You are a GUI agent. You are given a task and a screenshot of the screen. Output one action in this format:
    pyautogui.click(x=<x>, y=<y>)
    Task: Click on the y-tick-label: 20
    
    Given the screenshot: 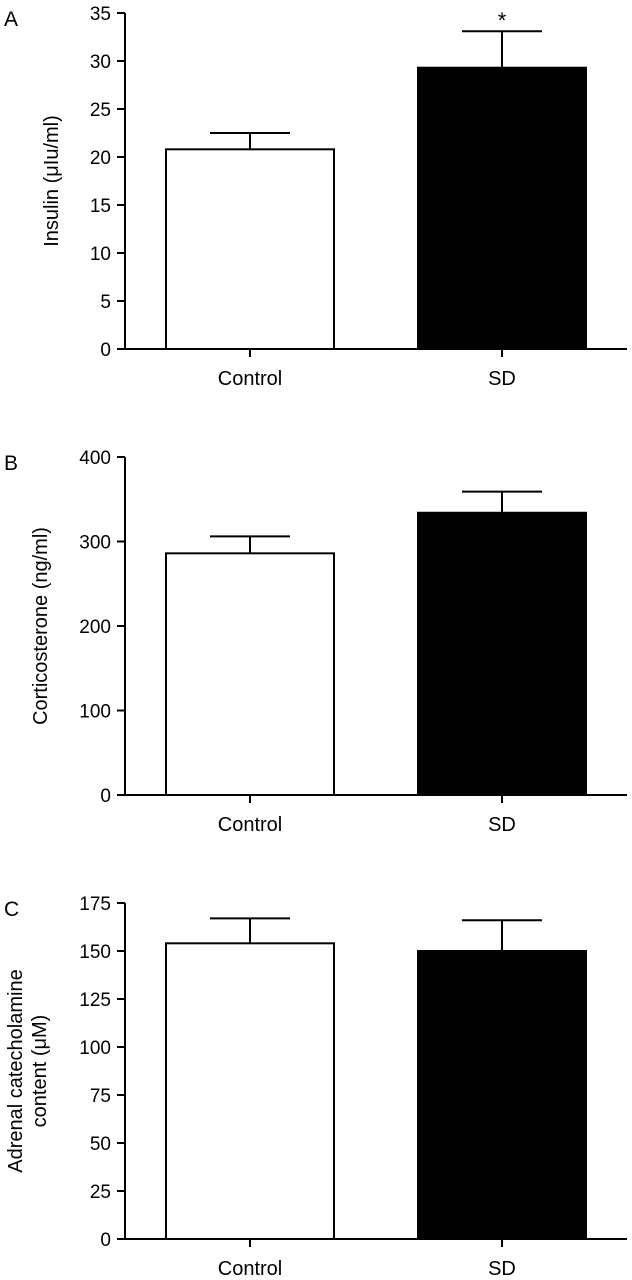 What is the action you would take?
    pyautogui.click(x=100, y=158)
    